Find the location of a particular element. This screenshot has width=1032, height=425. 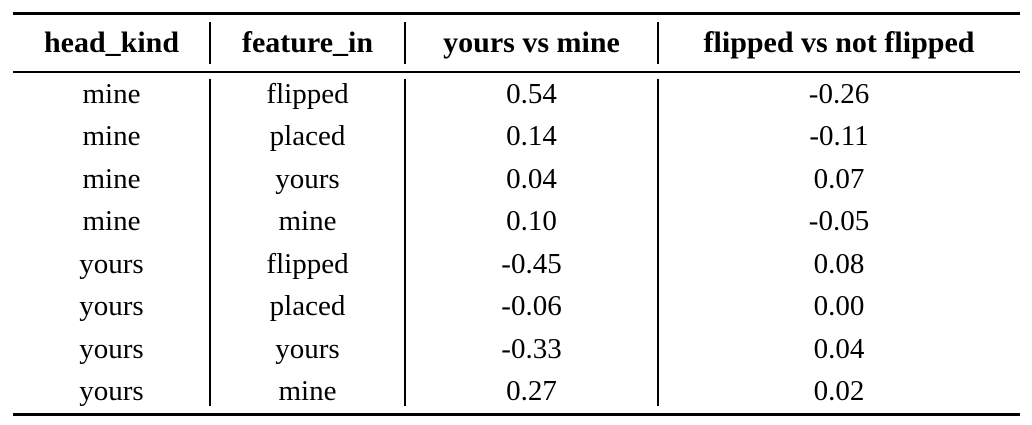

table-row: yours mine 0.27 0.02 is located at coordinates (516, 392).